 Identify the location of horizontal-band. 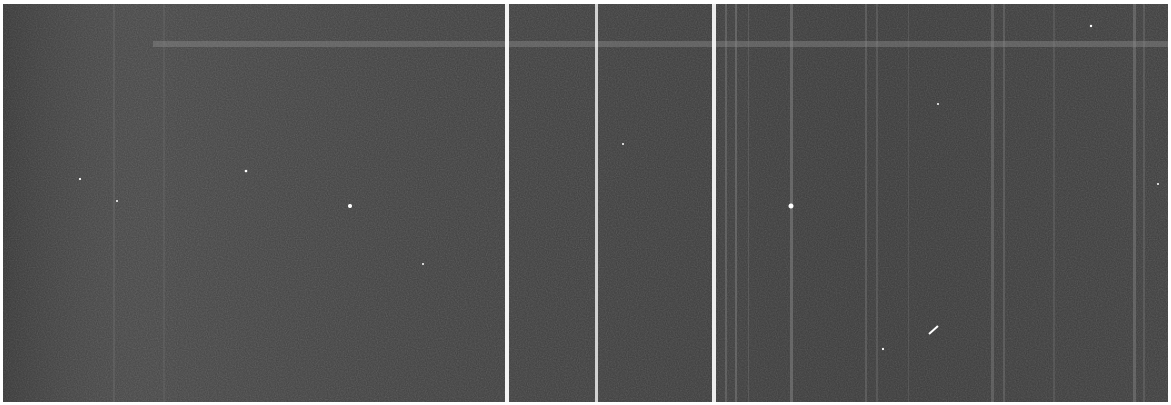
(660, 44).